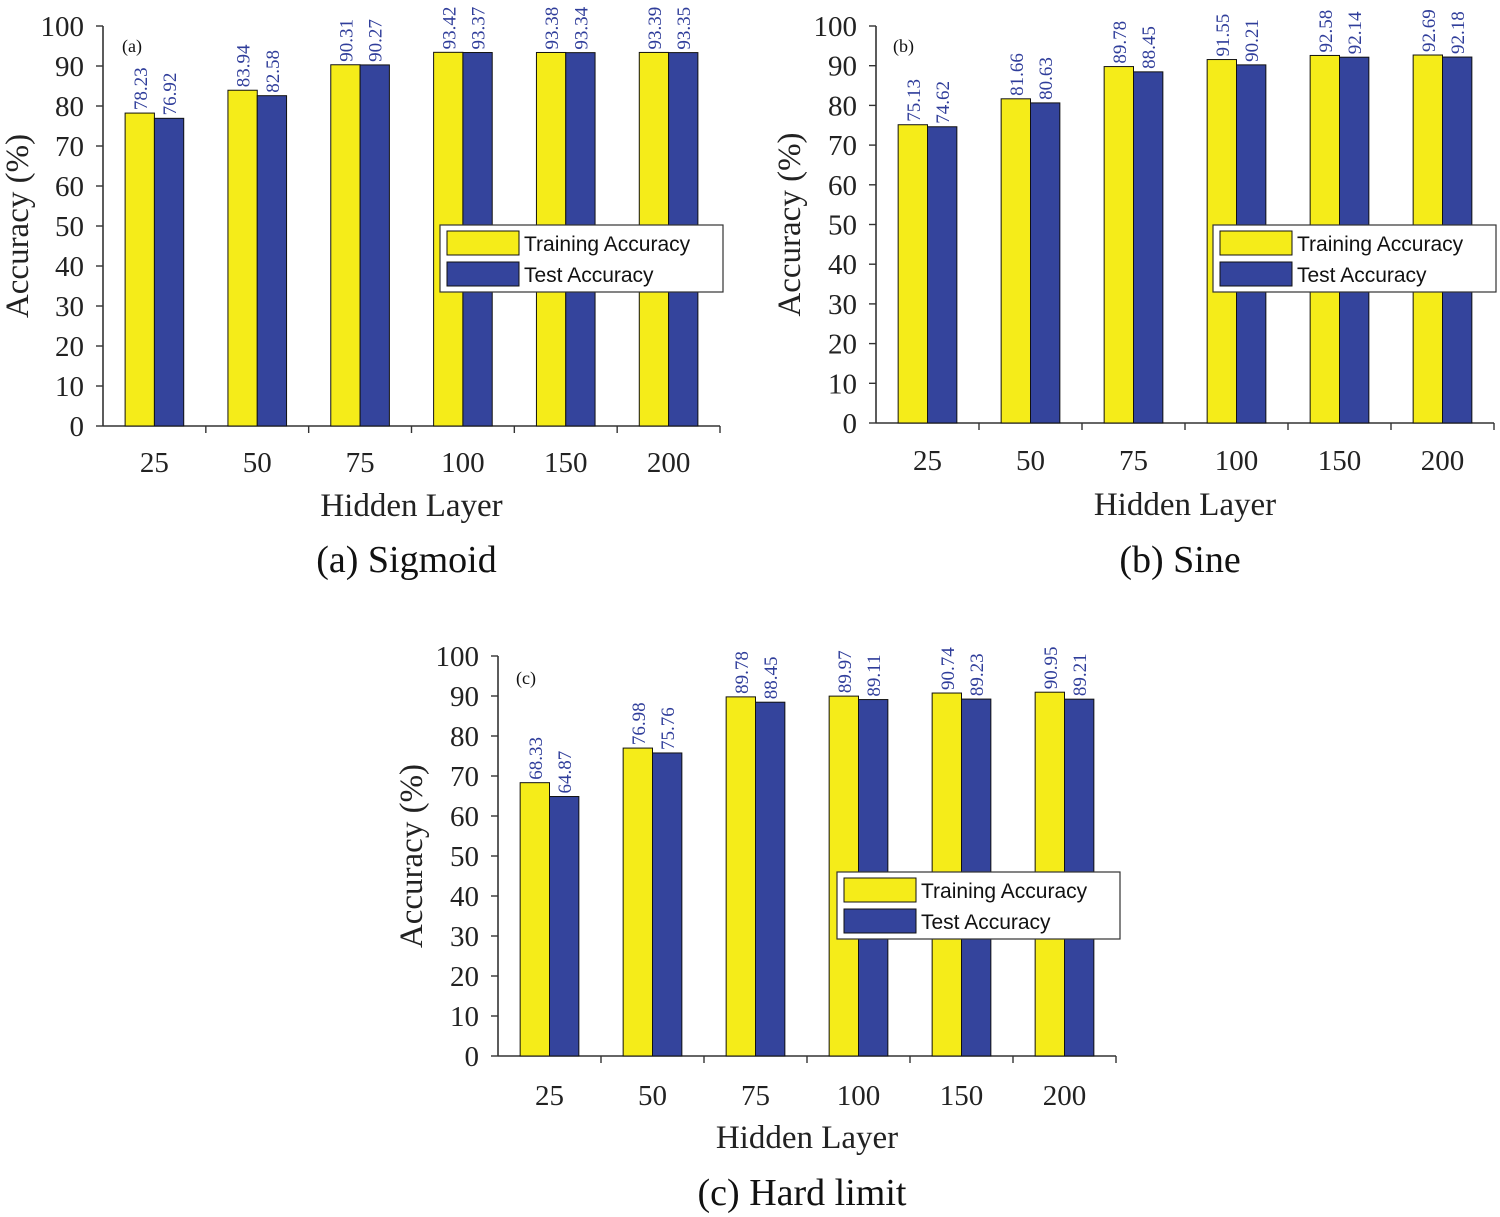 The image size is (1500, 1217). I want to click on training-value-label: 90.95, so click(1051, 667).